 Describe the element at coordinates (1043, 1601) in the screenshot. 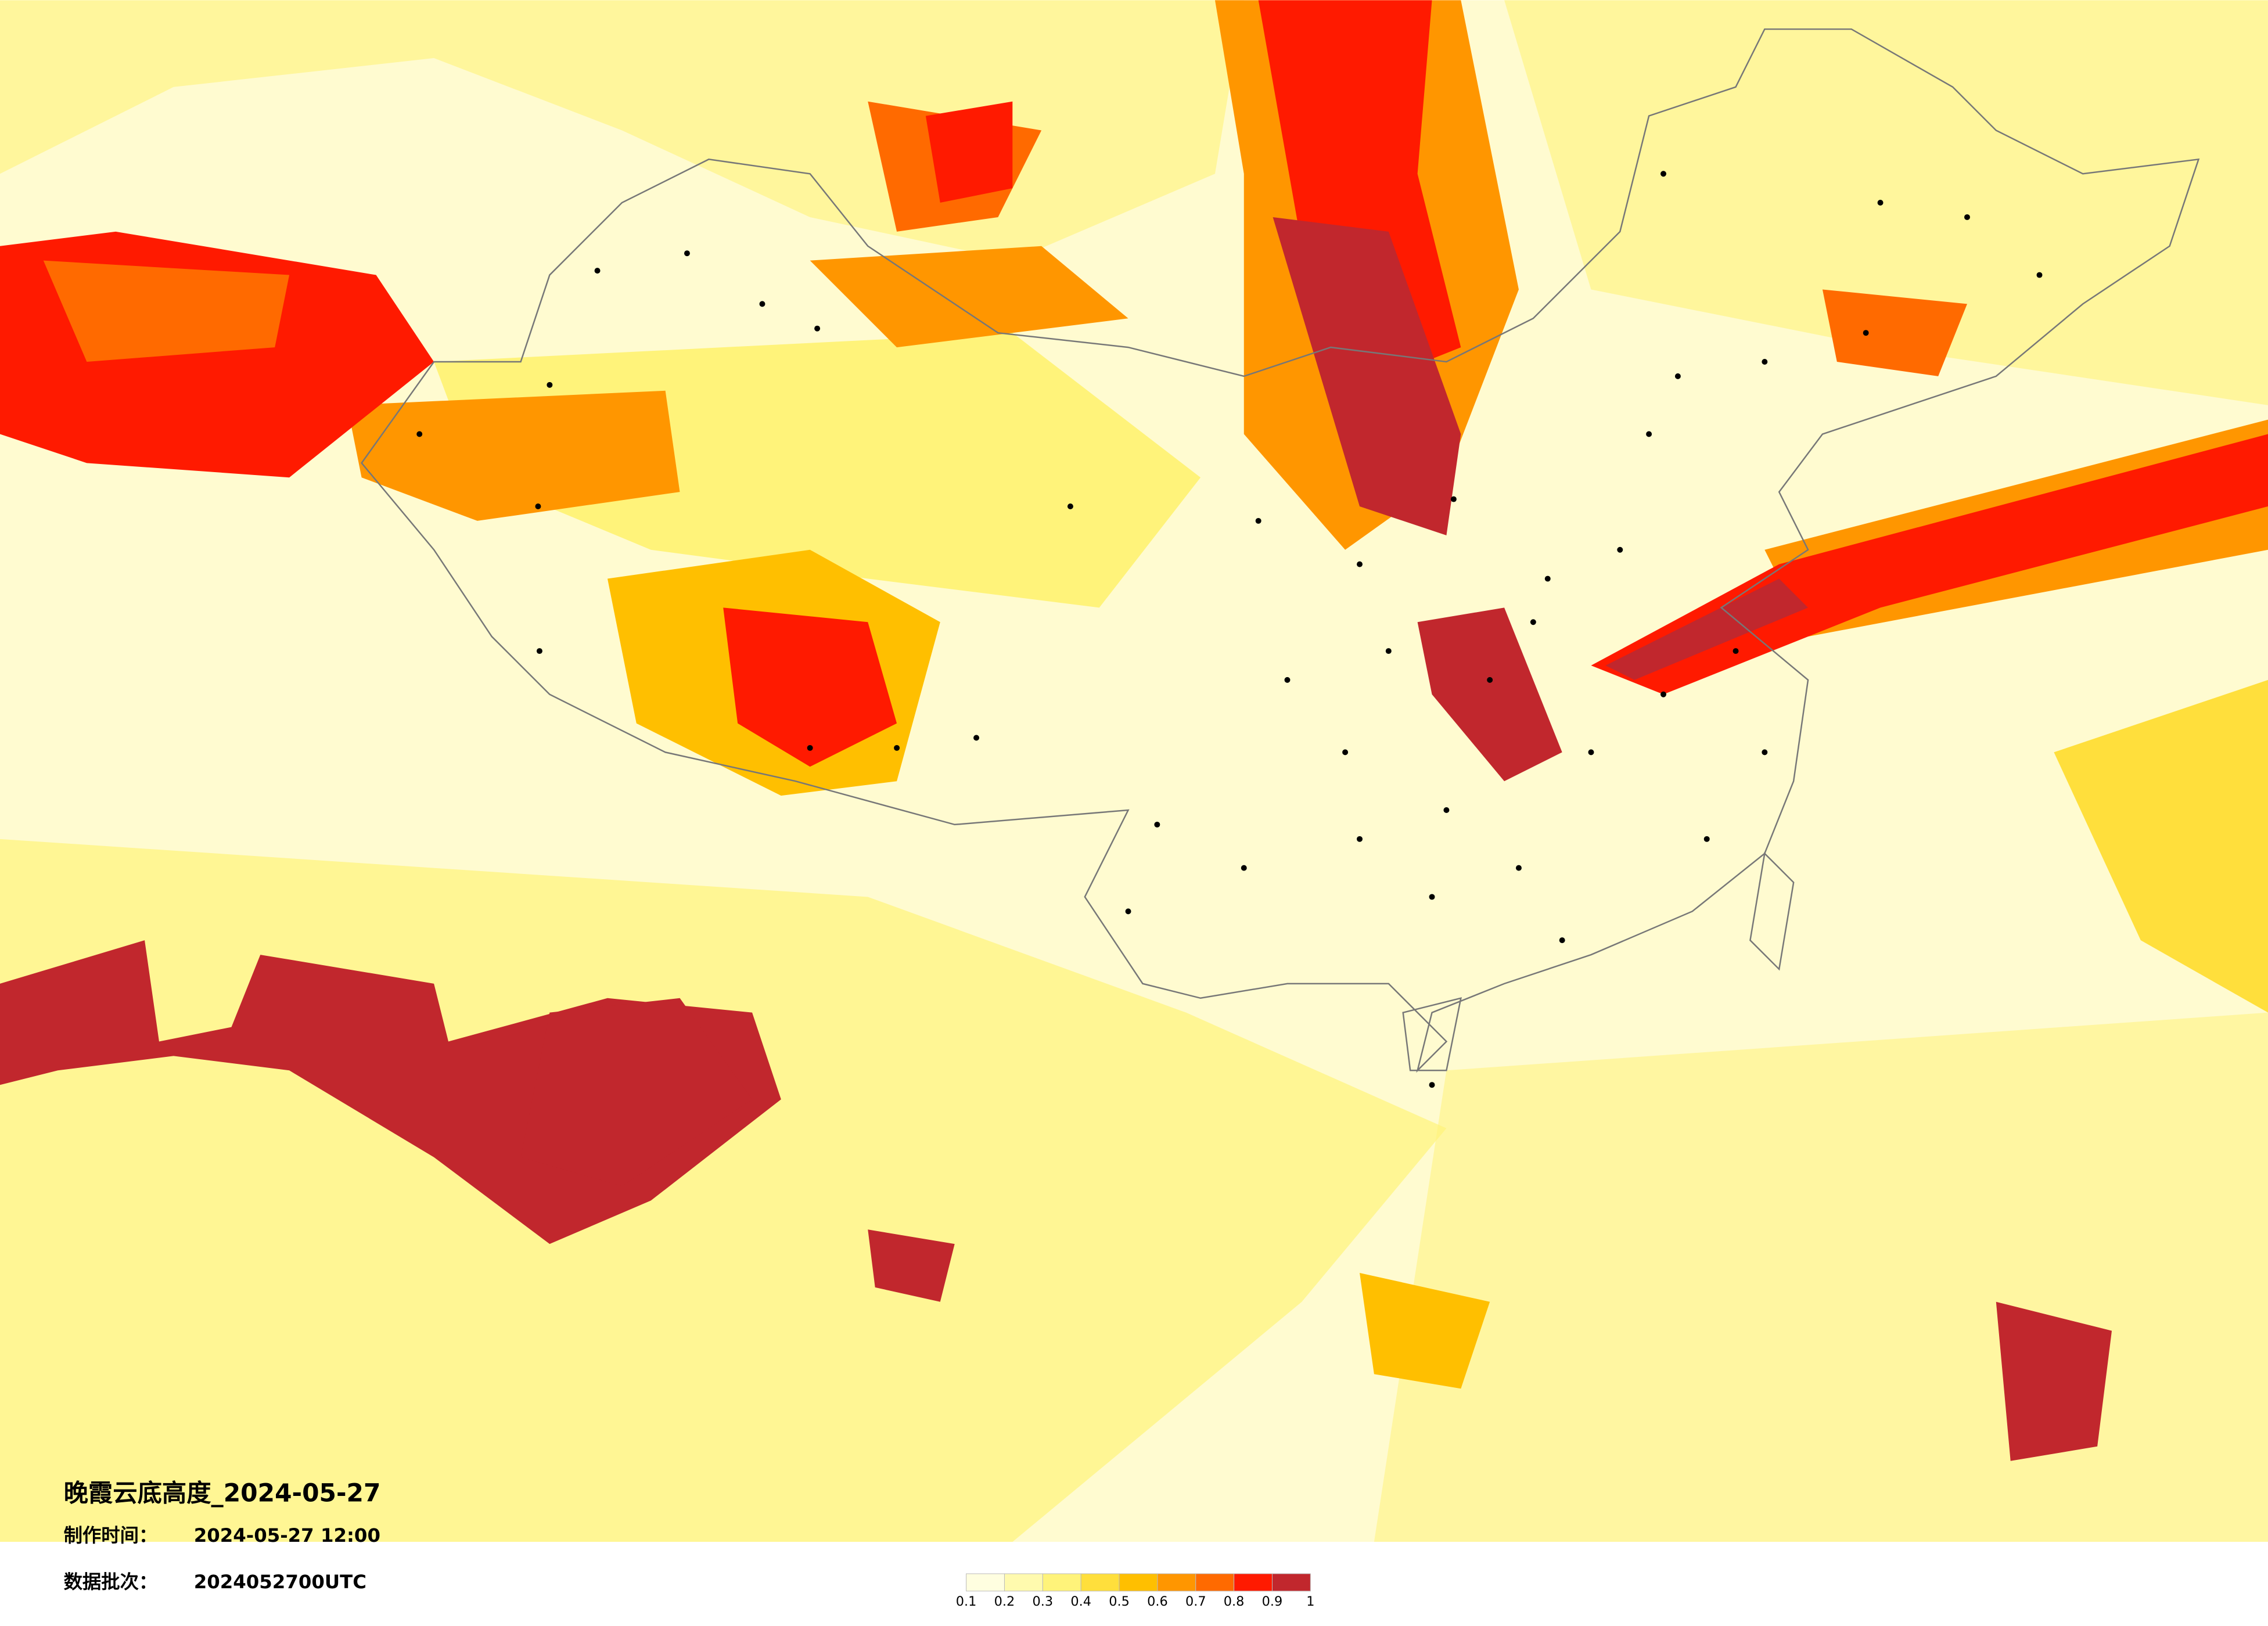

I see `colorbar-tick-label: 0.3` at that location.